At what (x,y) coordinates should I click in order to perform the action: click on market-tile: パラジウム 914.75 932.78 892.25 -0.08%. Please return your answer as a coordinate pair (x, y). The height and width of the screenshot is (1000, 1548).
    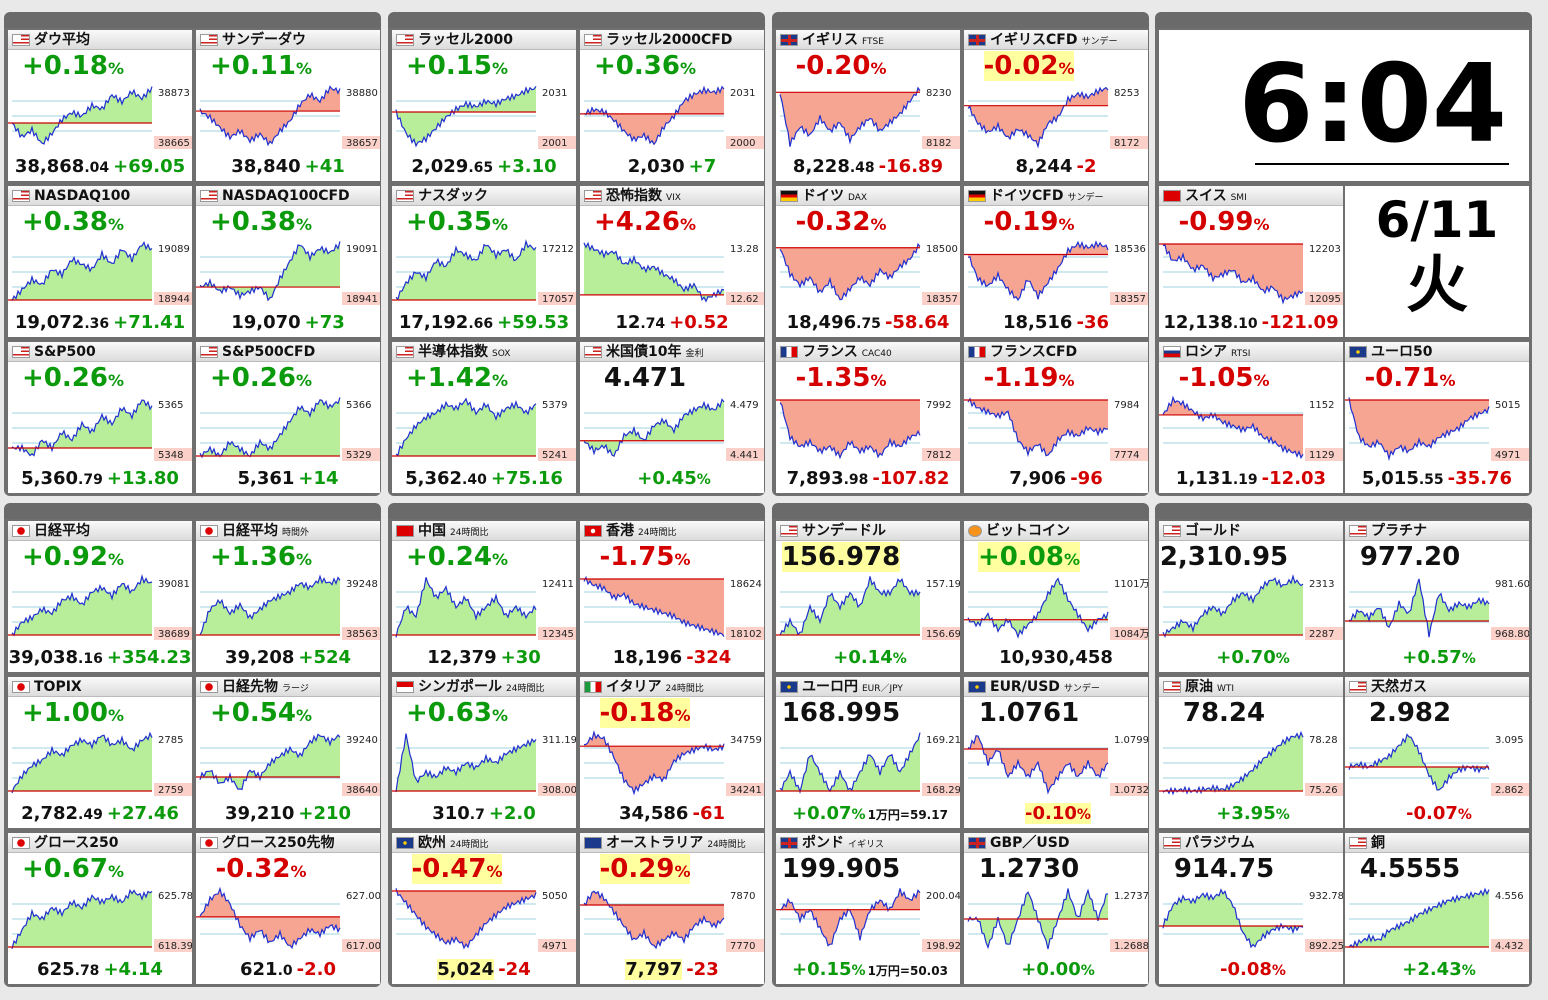
    Looking at the image, I should click on (1251, 908).